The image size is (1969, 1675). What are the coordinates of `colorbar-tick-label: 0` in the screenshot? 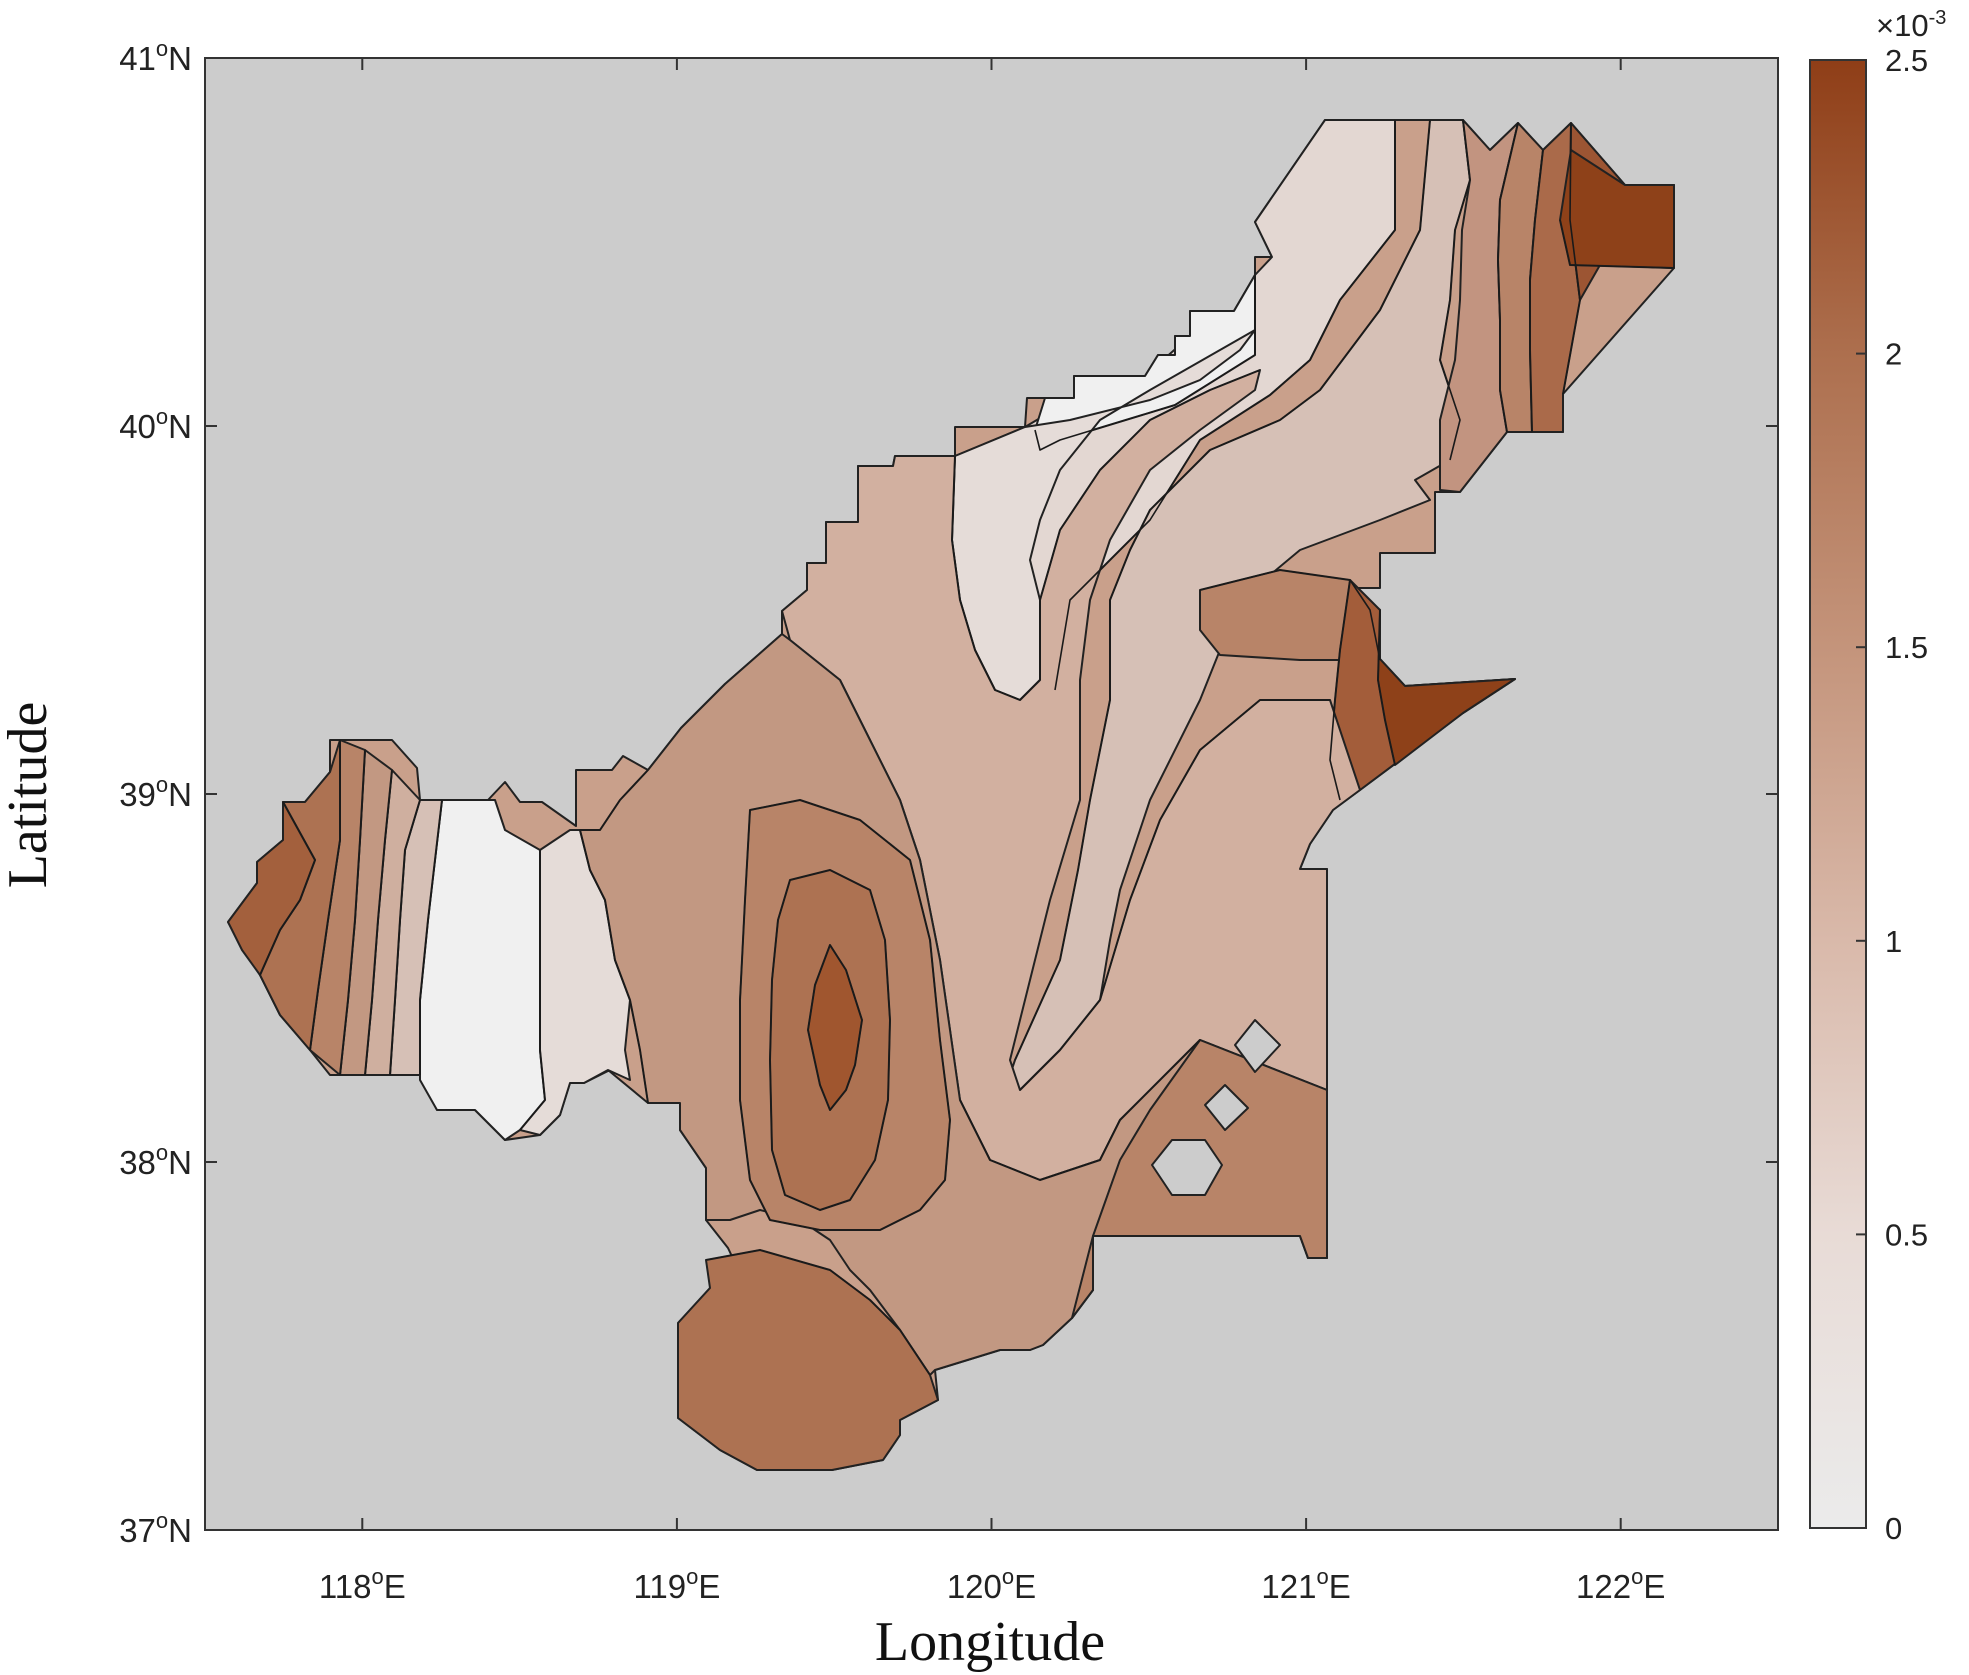 It's located at (1893, 1528).